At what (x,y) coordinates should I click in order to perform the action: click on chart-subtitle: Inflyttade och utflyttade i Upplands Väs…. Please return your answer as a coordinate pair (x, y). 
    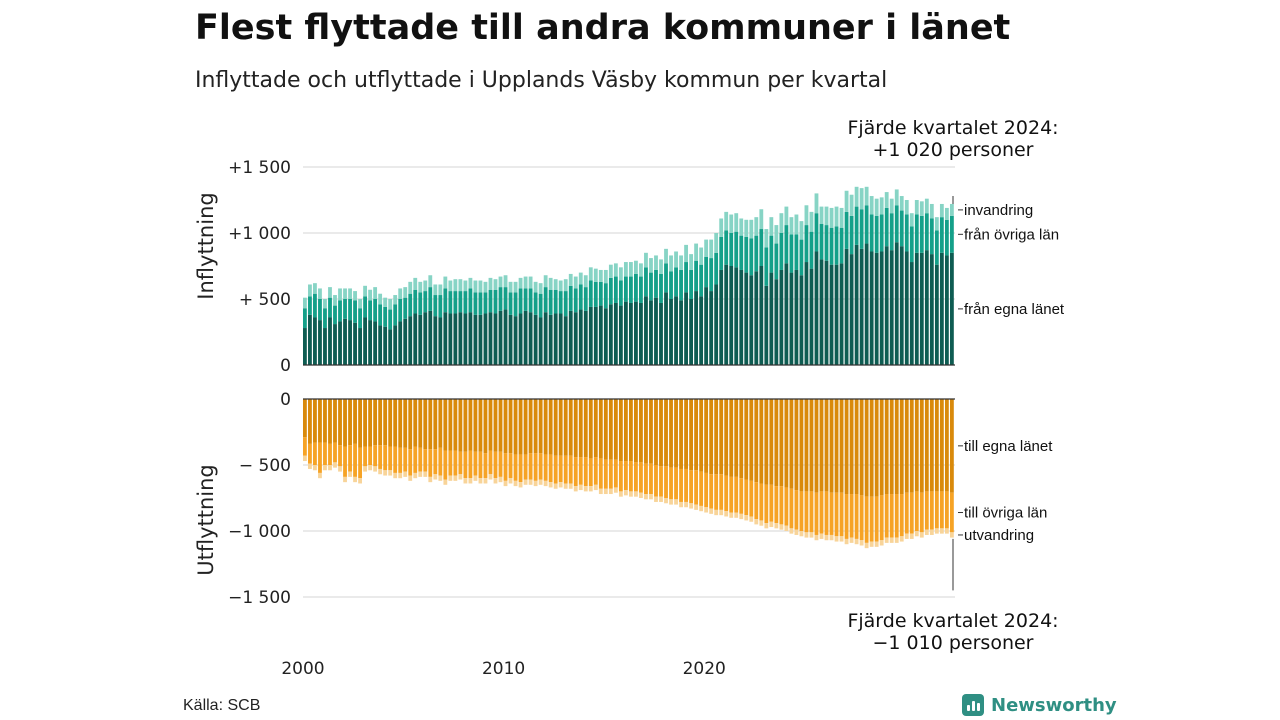
    Looking at the image, I should click on (541, 80).